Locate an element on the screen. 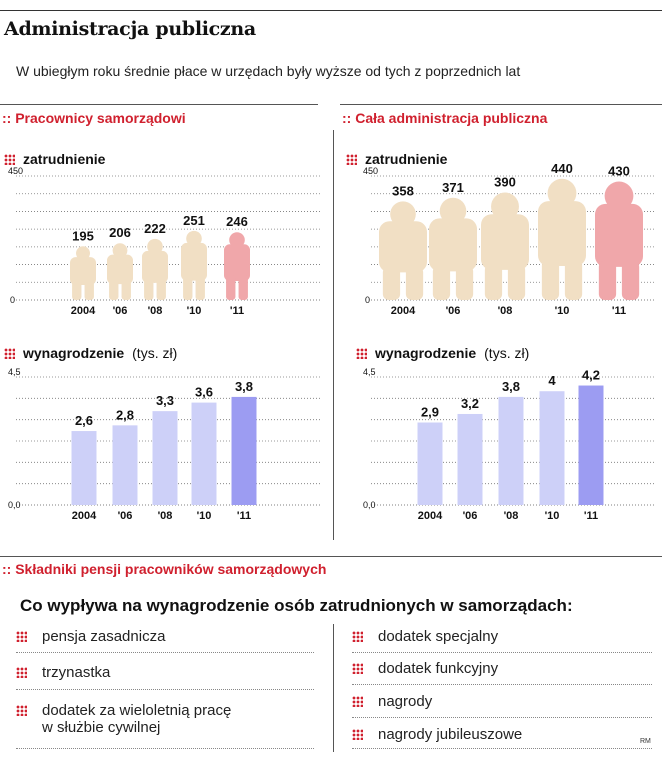  salary-label-text: wynagrodzenie is located at coordinates (426, 353).